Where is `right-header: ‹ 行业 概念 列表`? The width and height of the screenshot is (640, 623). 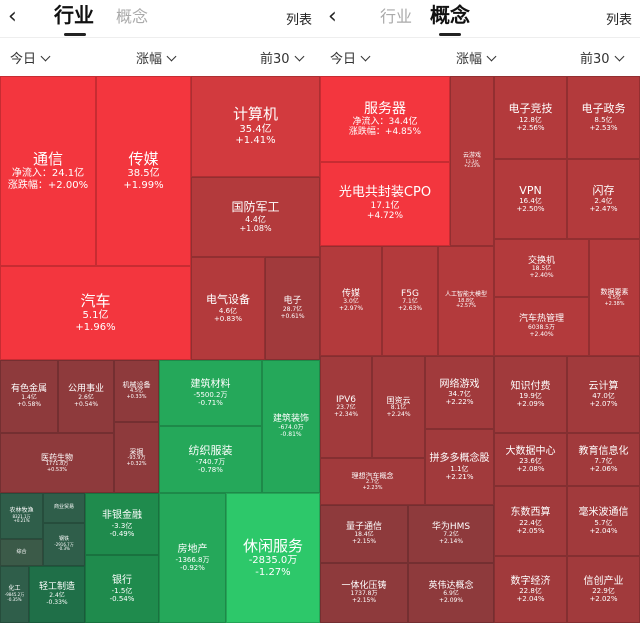 right-header: ‹ 行业 概念 列表 is located at coordinates (480, 18).